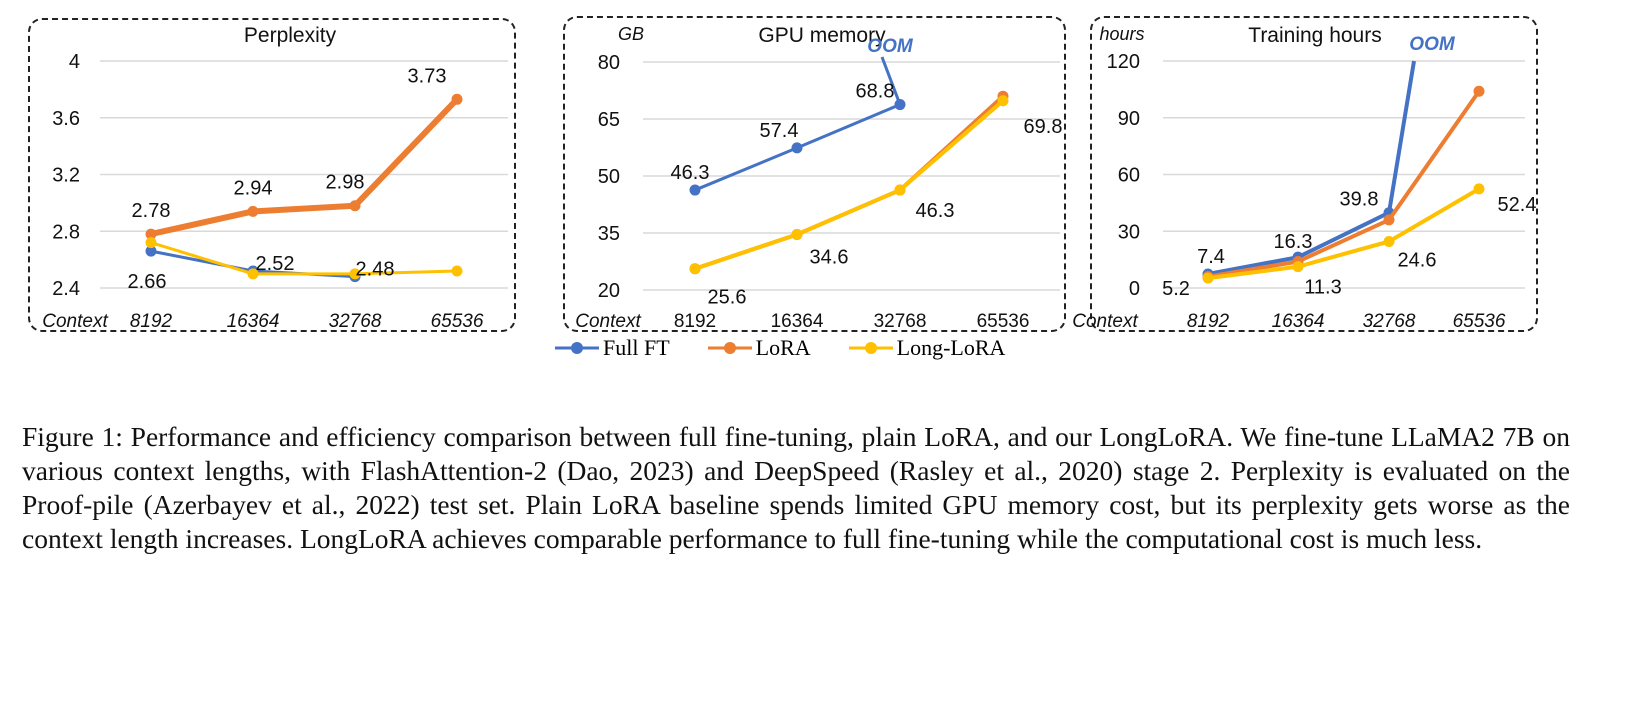  What do you see at coordinates (951, 347) in the screenshot?
I see `legend-label: Long-LoRA` at bounding box center [951, 347].